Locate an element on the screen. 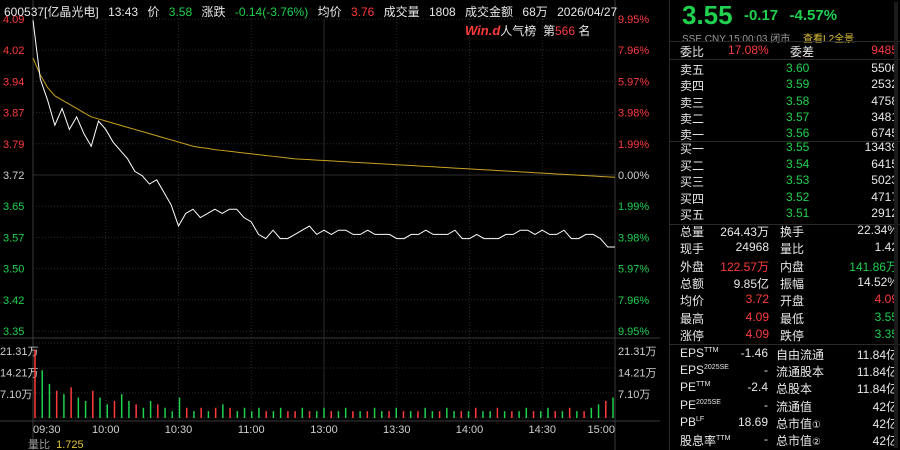  price-tick-label: 3.57 is located at coordinates (13, 238).